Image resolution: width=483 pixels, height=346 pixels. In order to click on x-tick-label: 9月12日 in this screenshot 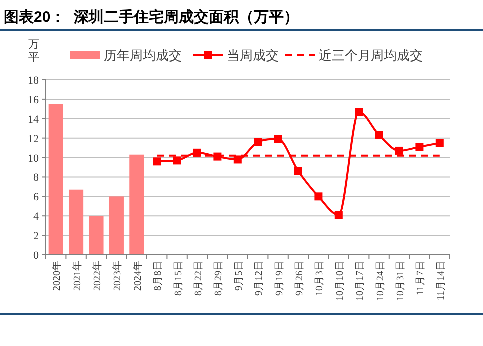, I will do `click(260, 278)`.